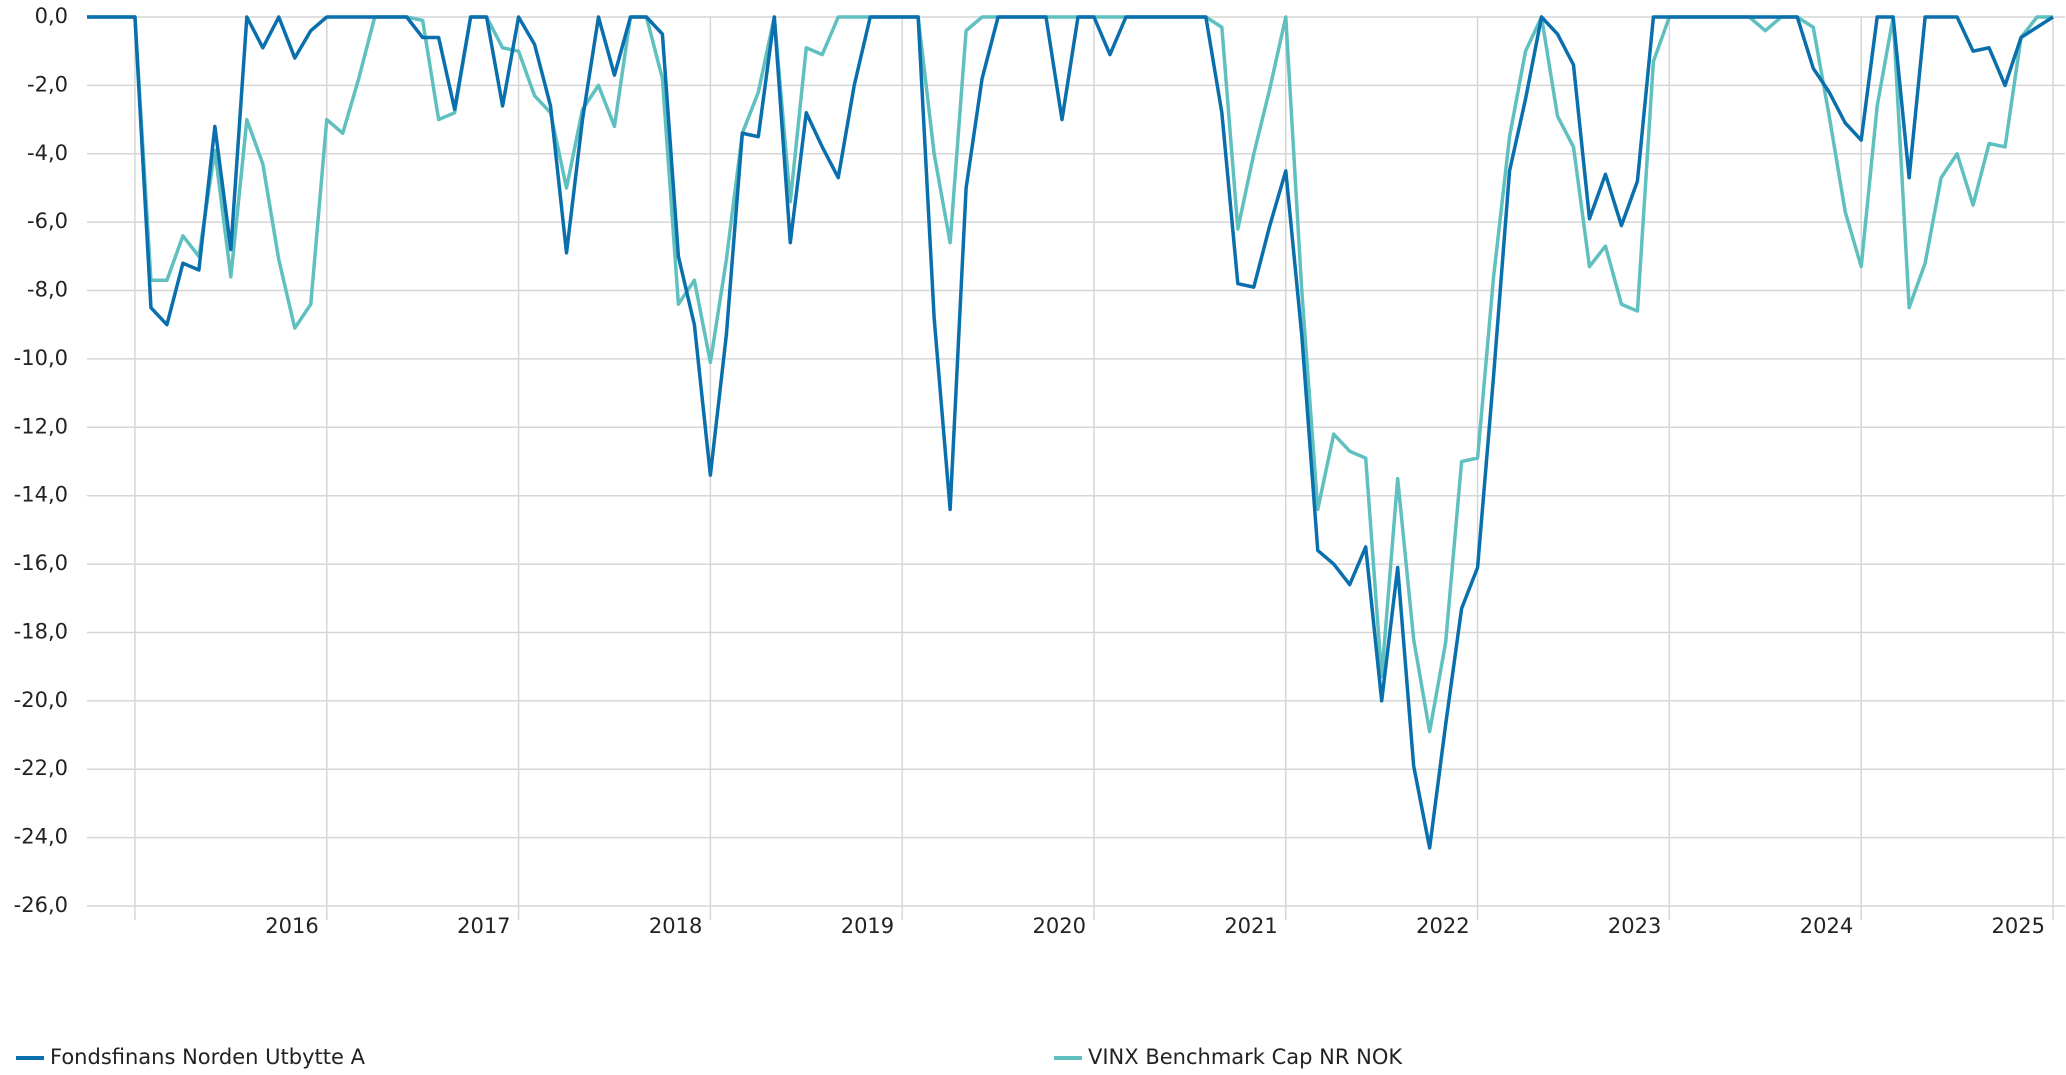 The width and height of the screenshot is (2066, 1075). Describe the element at coordinates (1245, 1057) in the screenshot. I see `legend-label: VINX Benchmark Cap NR NOK` at that location.